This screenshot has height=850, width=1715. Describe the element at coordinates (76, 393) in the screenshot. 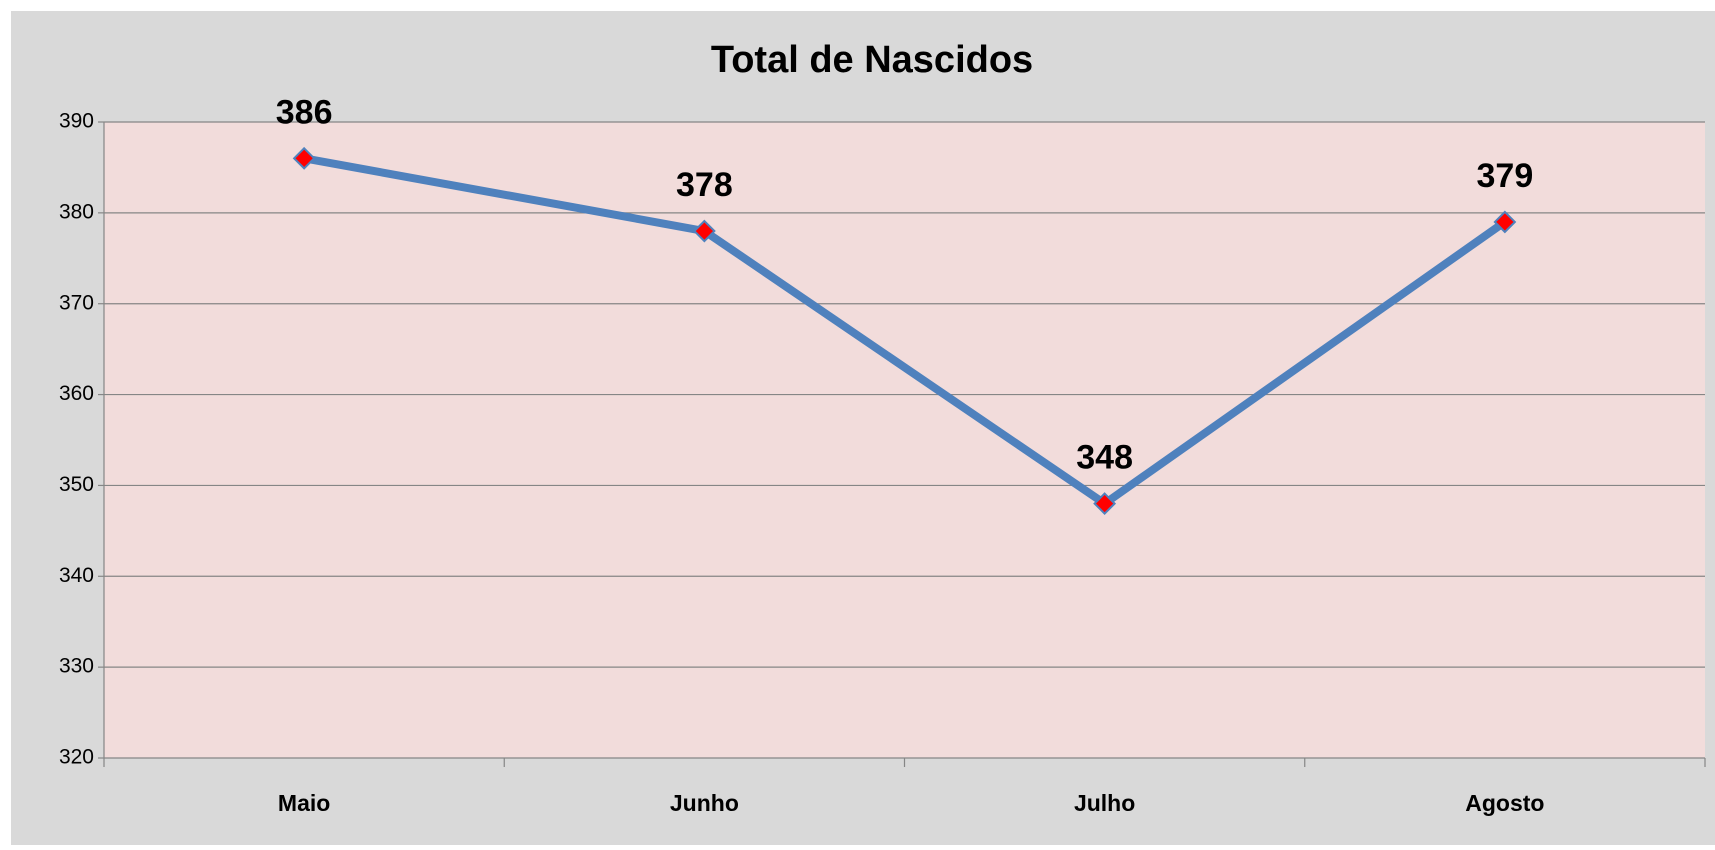

I see `y-tick-label: 360` at that location.